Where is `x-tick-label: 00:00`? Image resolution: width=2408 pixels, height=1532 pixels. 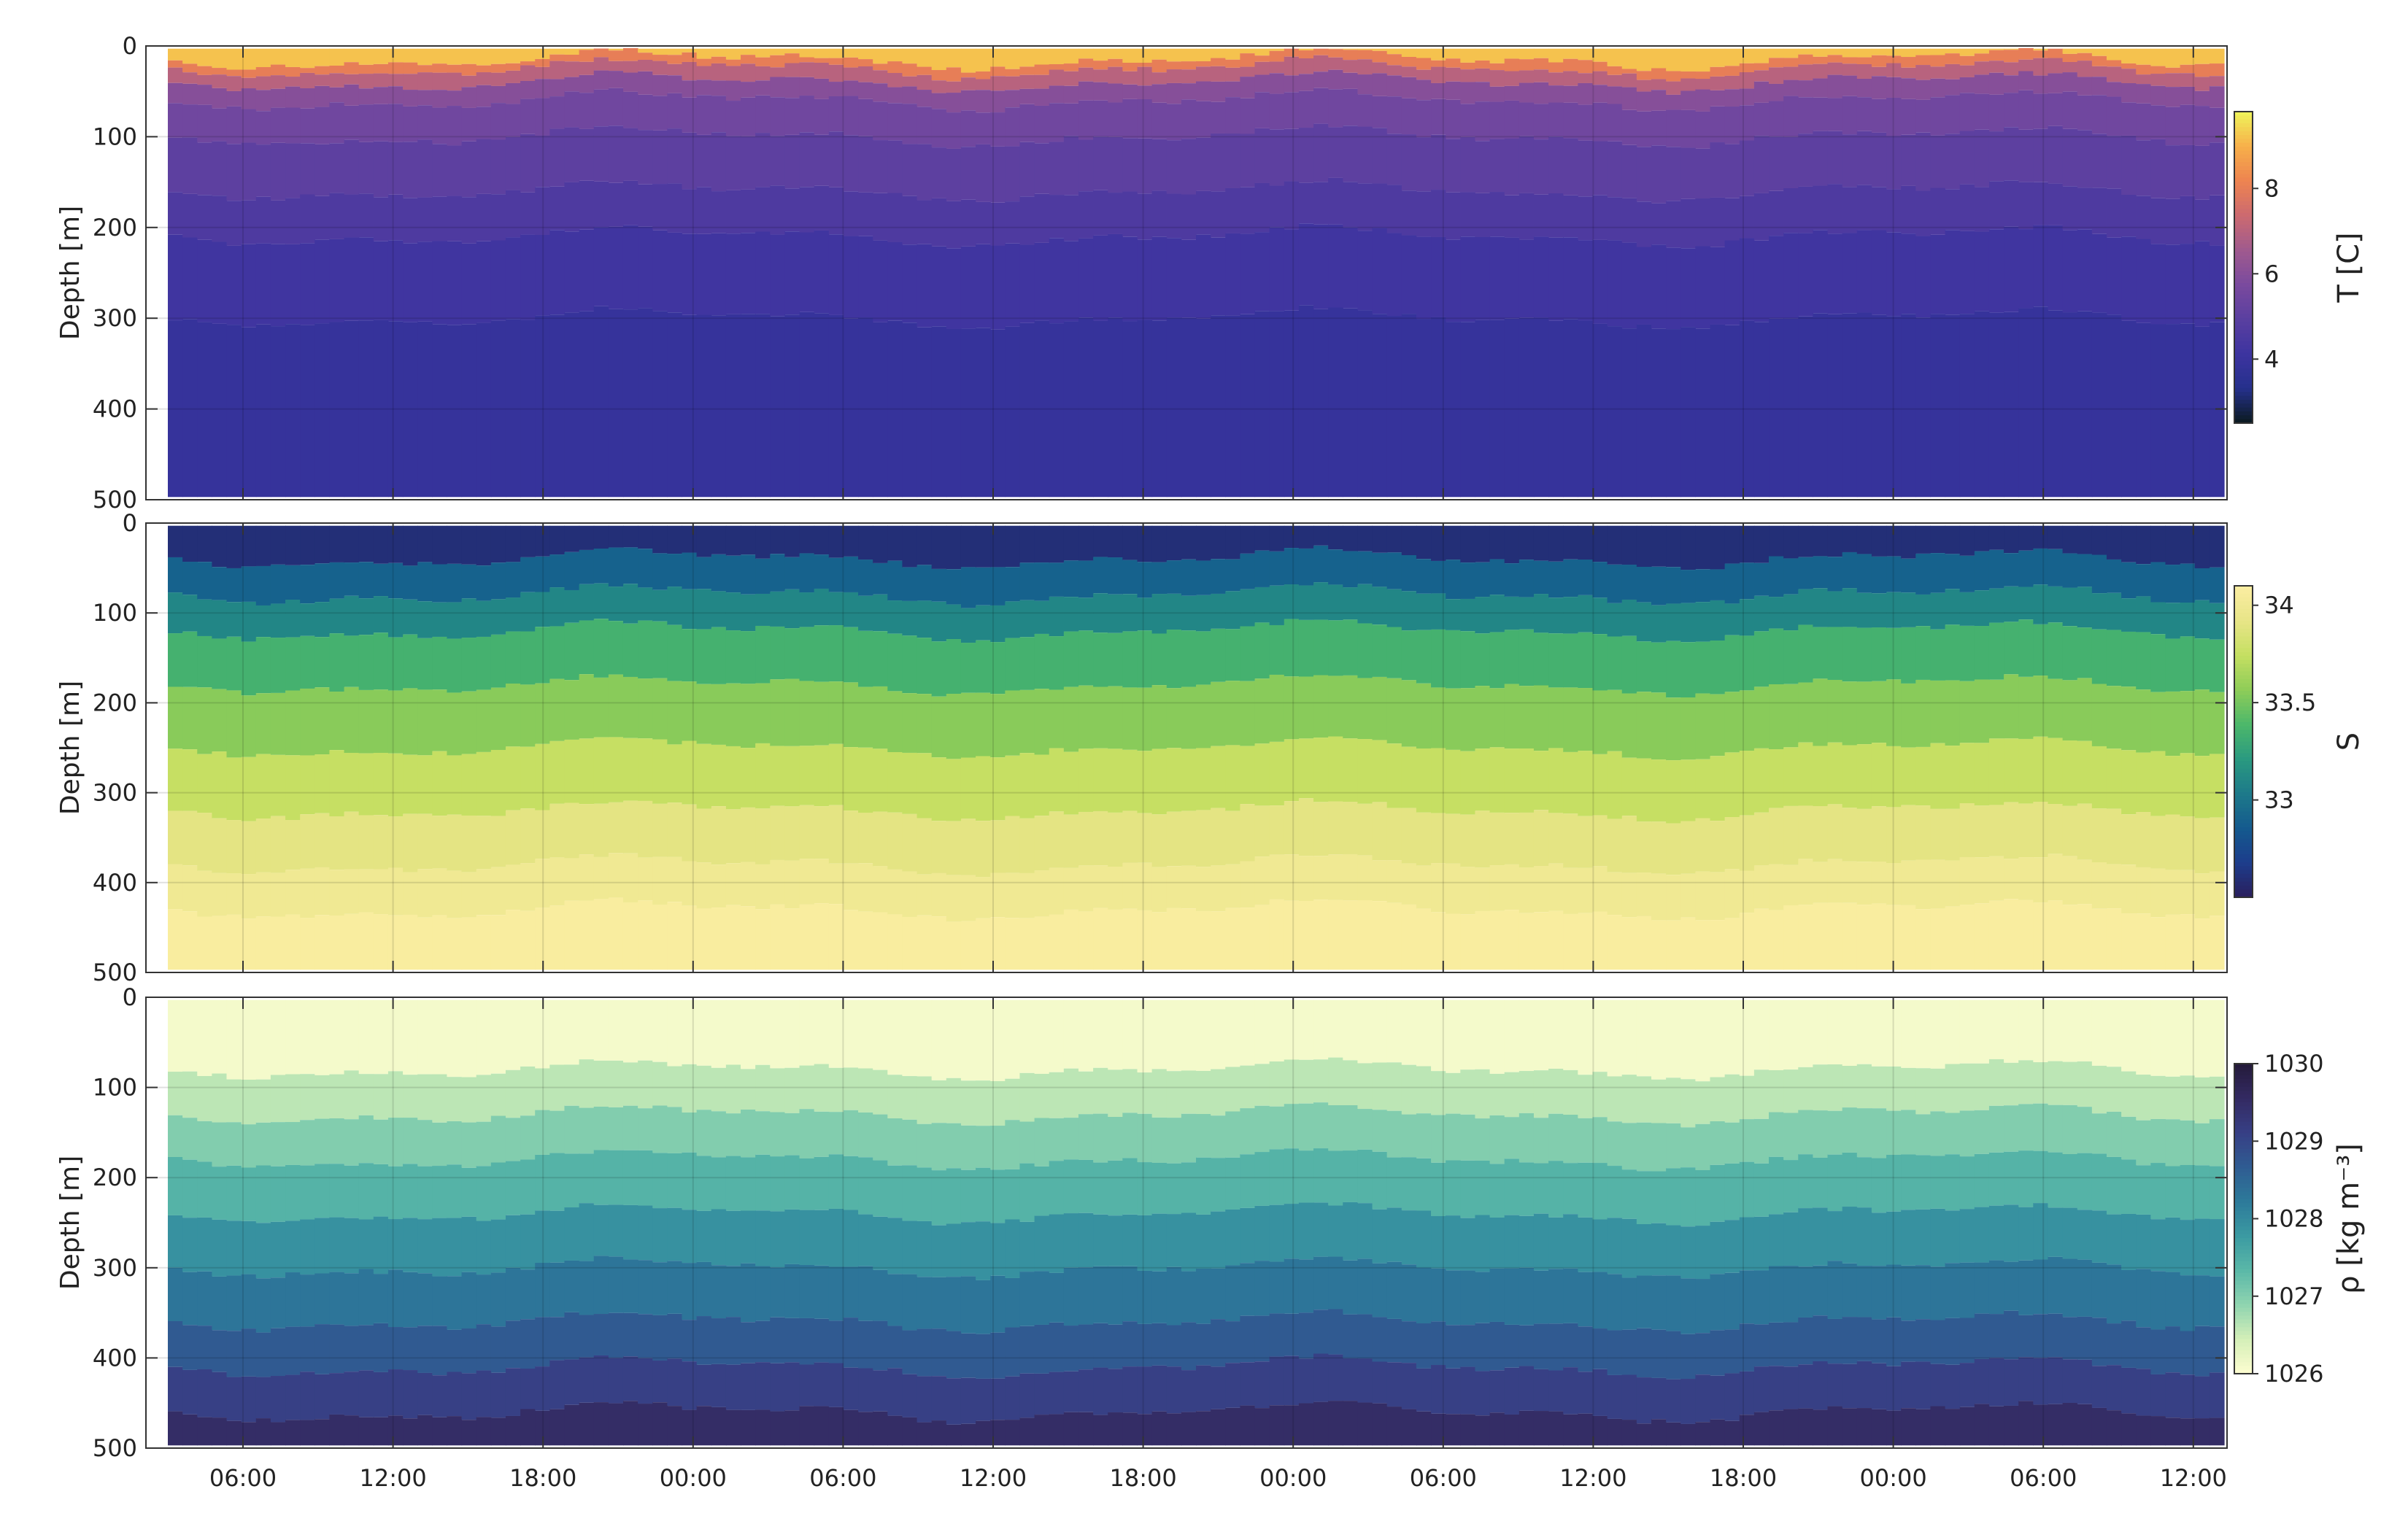
x-tick-label: 00:00 is located at coordinates (1293, 1478).